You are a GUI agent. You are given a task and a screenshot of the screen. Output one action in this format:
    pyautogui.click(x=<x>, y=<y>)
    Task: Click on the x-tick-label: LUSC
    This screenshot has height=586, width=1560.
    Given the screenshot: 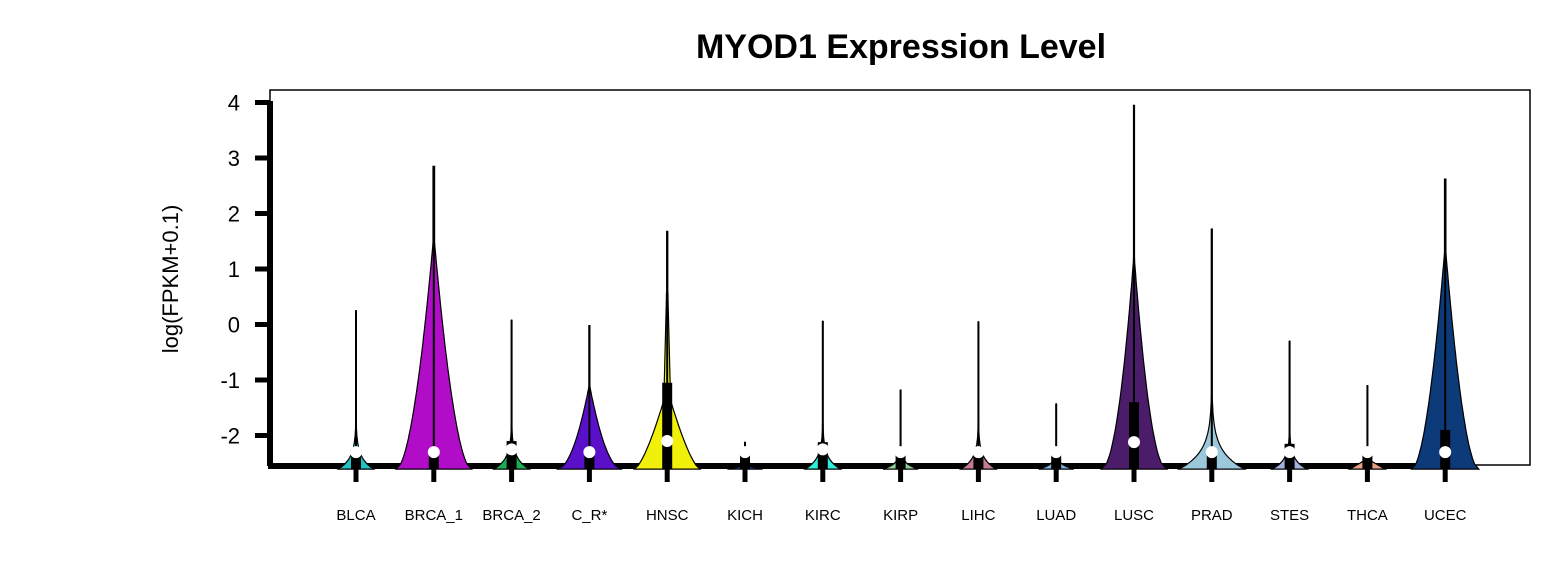 What is the action you would take?
    pyautogui.click(x=1134, y=515)
    